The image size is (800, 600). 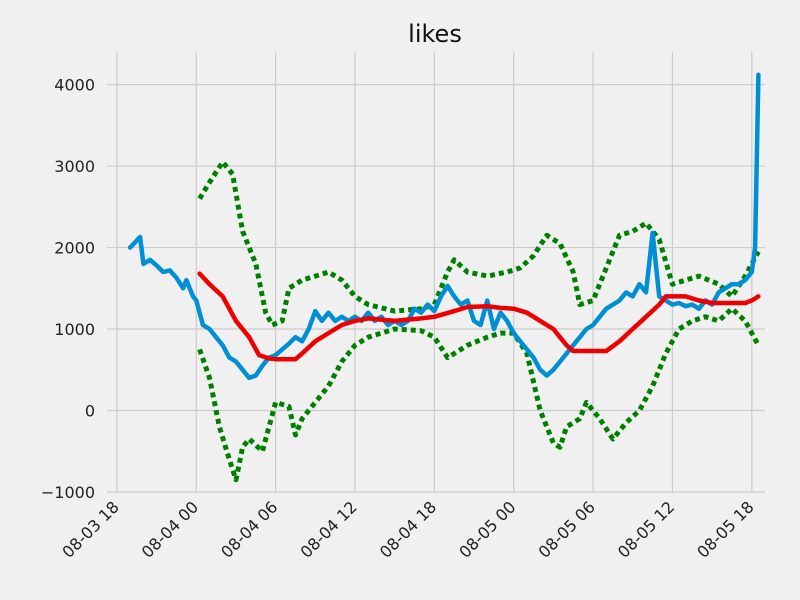 What do you see at coordinates (74, 248) in the screenshot?
I see `y-tick-label: 2000` at bounding box center [74, 248].